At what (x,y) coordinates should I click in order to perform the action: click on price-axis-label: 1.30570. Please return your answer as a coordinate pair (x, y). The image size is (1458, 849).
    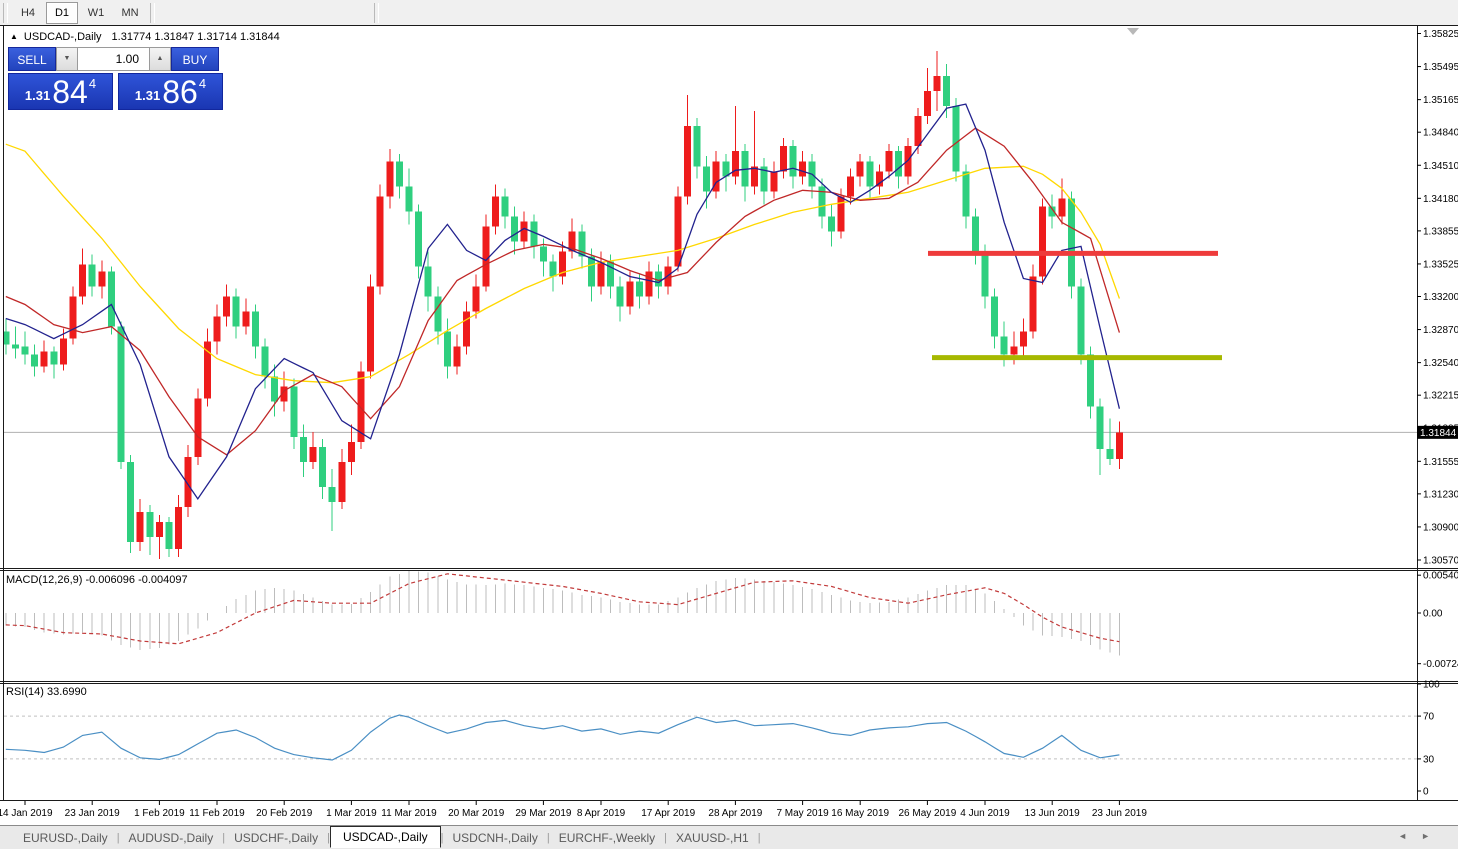
    Looking at the image, I should click on (1440, 560).